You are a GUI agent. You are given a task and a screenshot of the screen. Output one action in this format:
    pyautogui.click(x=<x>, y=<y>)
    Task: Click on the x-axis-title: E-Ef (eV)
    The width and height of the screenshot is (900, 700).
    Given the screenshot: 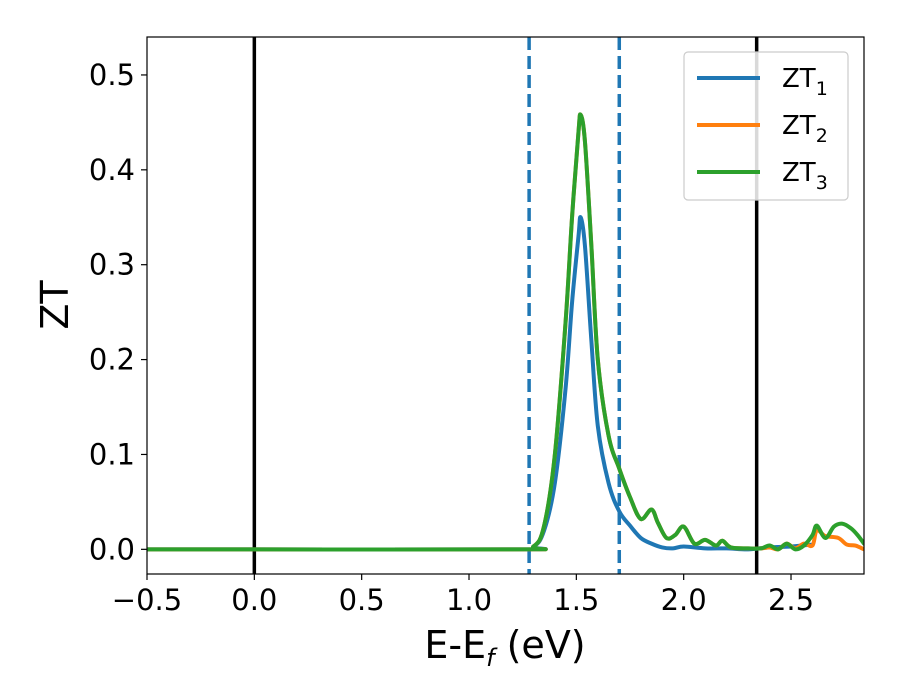 What is the action you would take?
    pyautogui.click(x=504, y=647)
    